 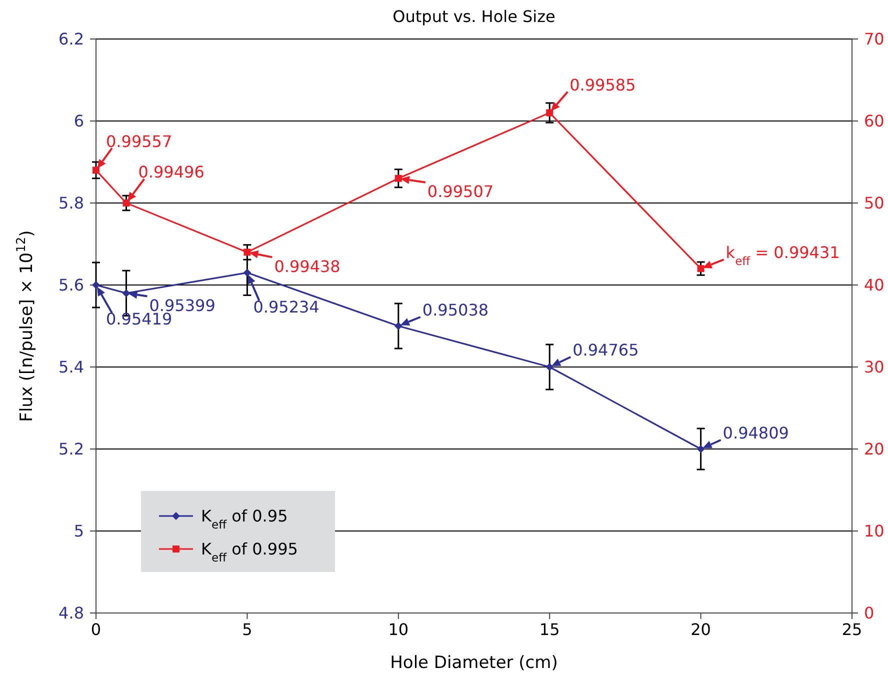 What do you see at coordinates (874, 39) in the screenshot?
I see `y2-tick-label: 70` at bounding box center [874, 39].